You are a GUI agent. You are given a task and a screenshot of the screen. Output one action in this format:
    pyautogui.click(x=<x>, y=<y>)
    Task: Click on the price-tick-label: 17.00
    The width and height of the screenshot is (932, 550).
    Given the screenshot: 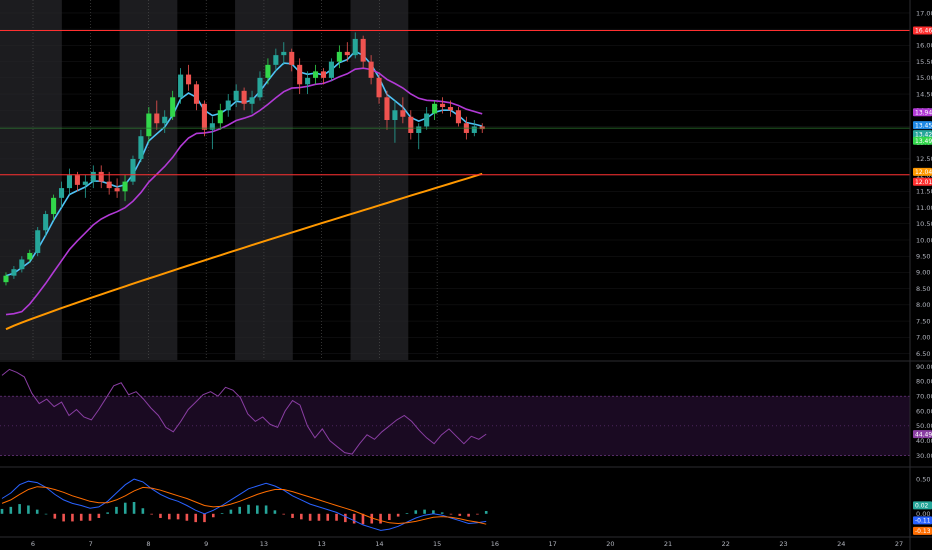 What is the action you would take?
    pyautogui.click(x=924, y=13)
    